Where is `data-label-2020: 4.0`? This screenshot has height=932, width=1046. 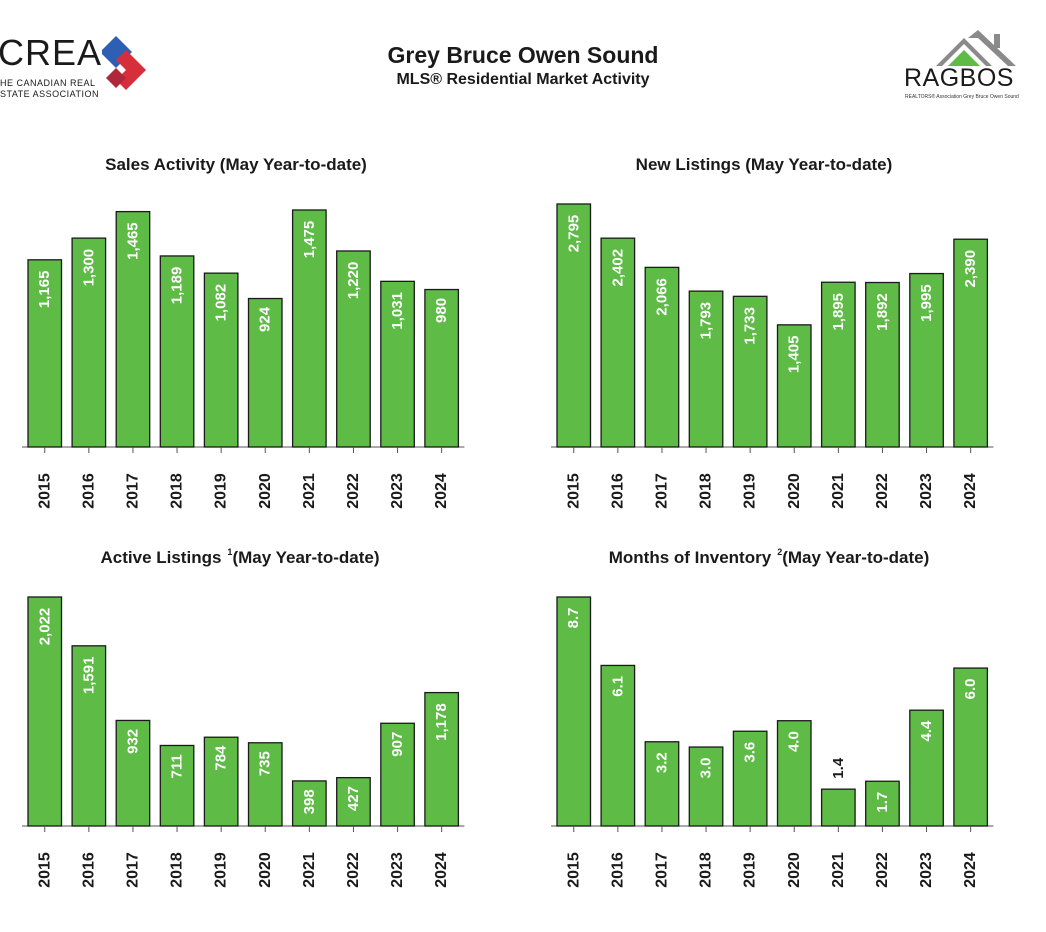
data-label-2020: 4.0 is located at coordinates (794, 741).